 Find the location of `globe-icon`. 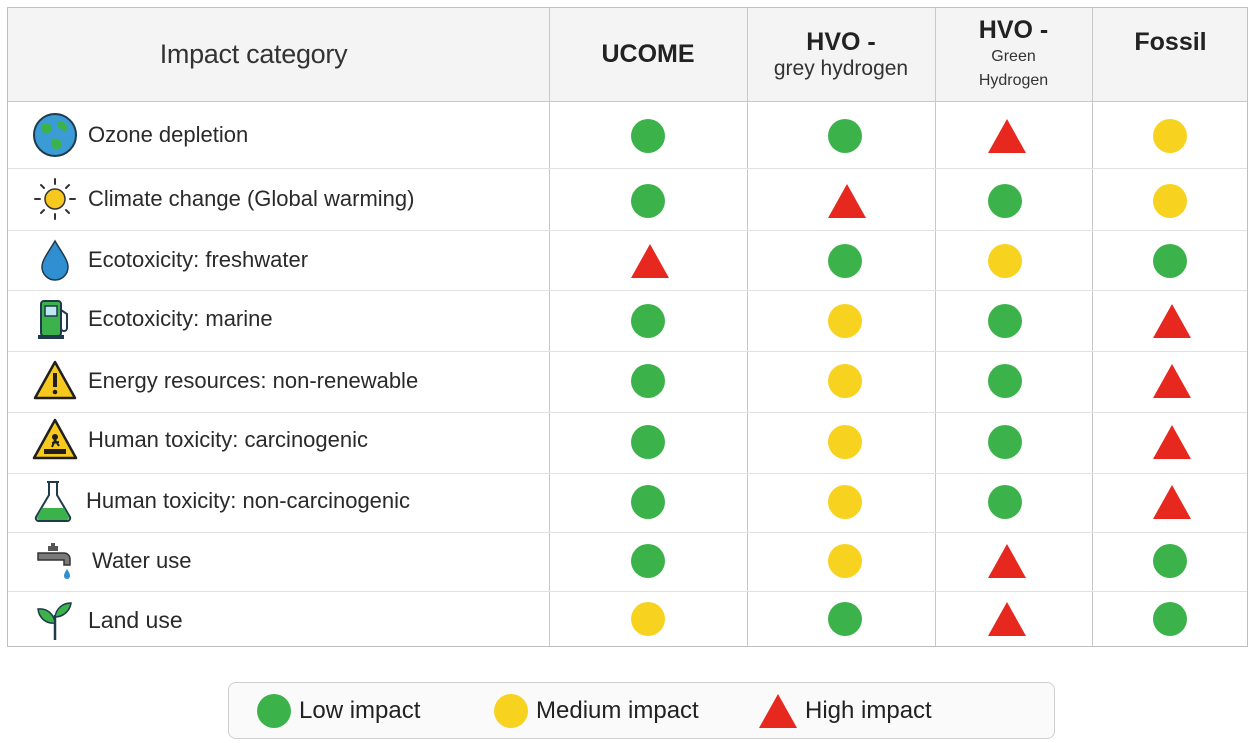

globe-icon is located at coordinates (55, 135).